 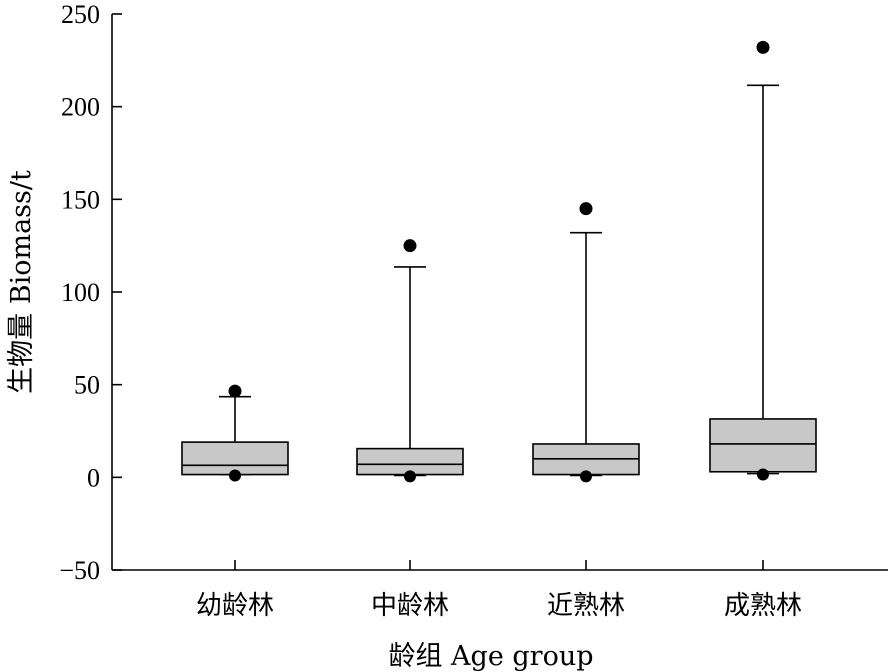 What do you see at coordinates (80, 14) in the screenshot?
I see `y-tick-label: 250` at bounding box center [80, 14].